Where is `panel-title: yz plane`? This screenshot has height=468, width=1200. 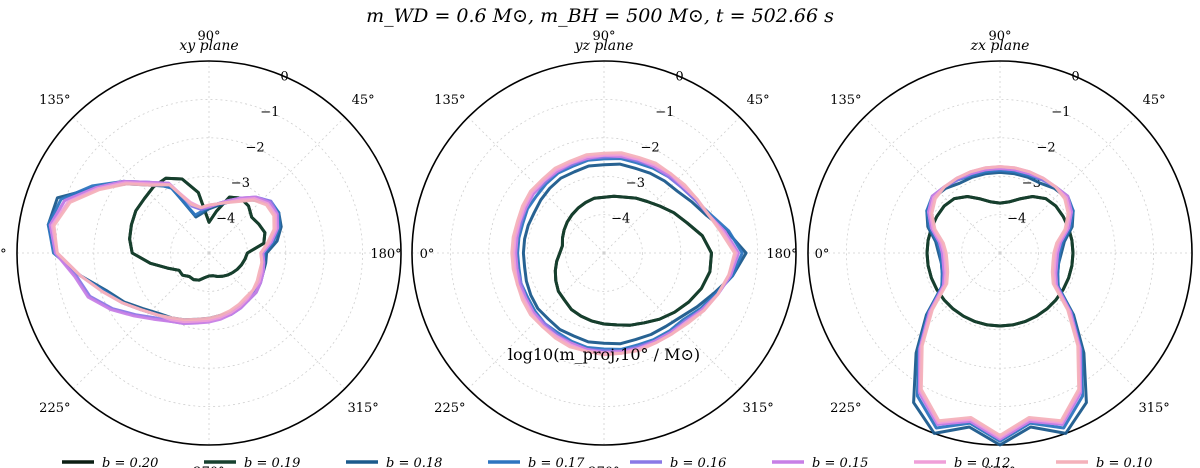 panel-title: yz plane is located at coordinates (604, 46).